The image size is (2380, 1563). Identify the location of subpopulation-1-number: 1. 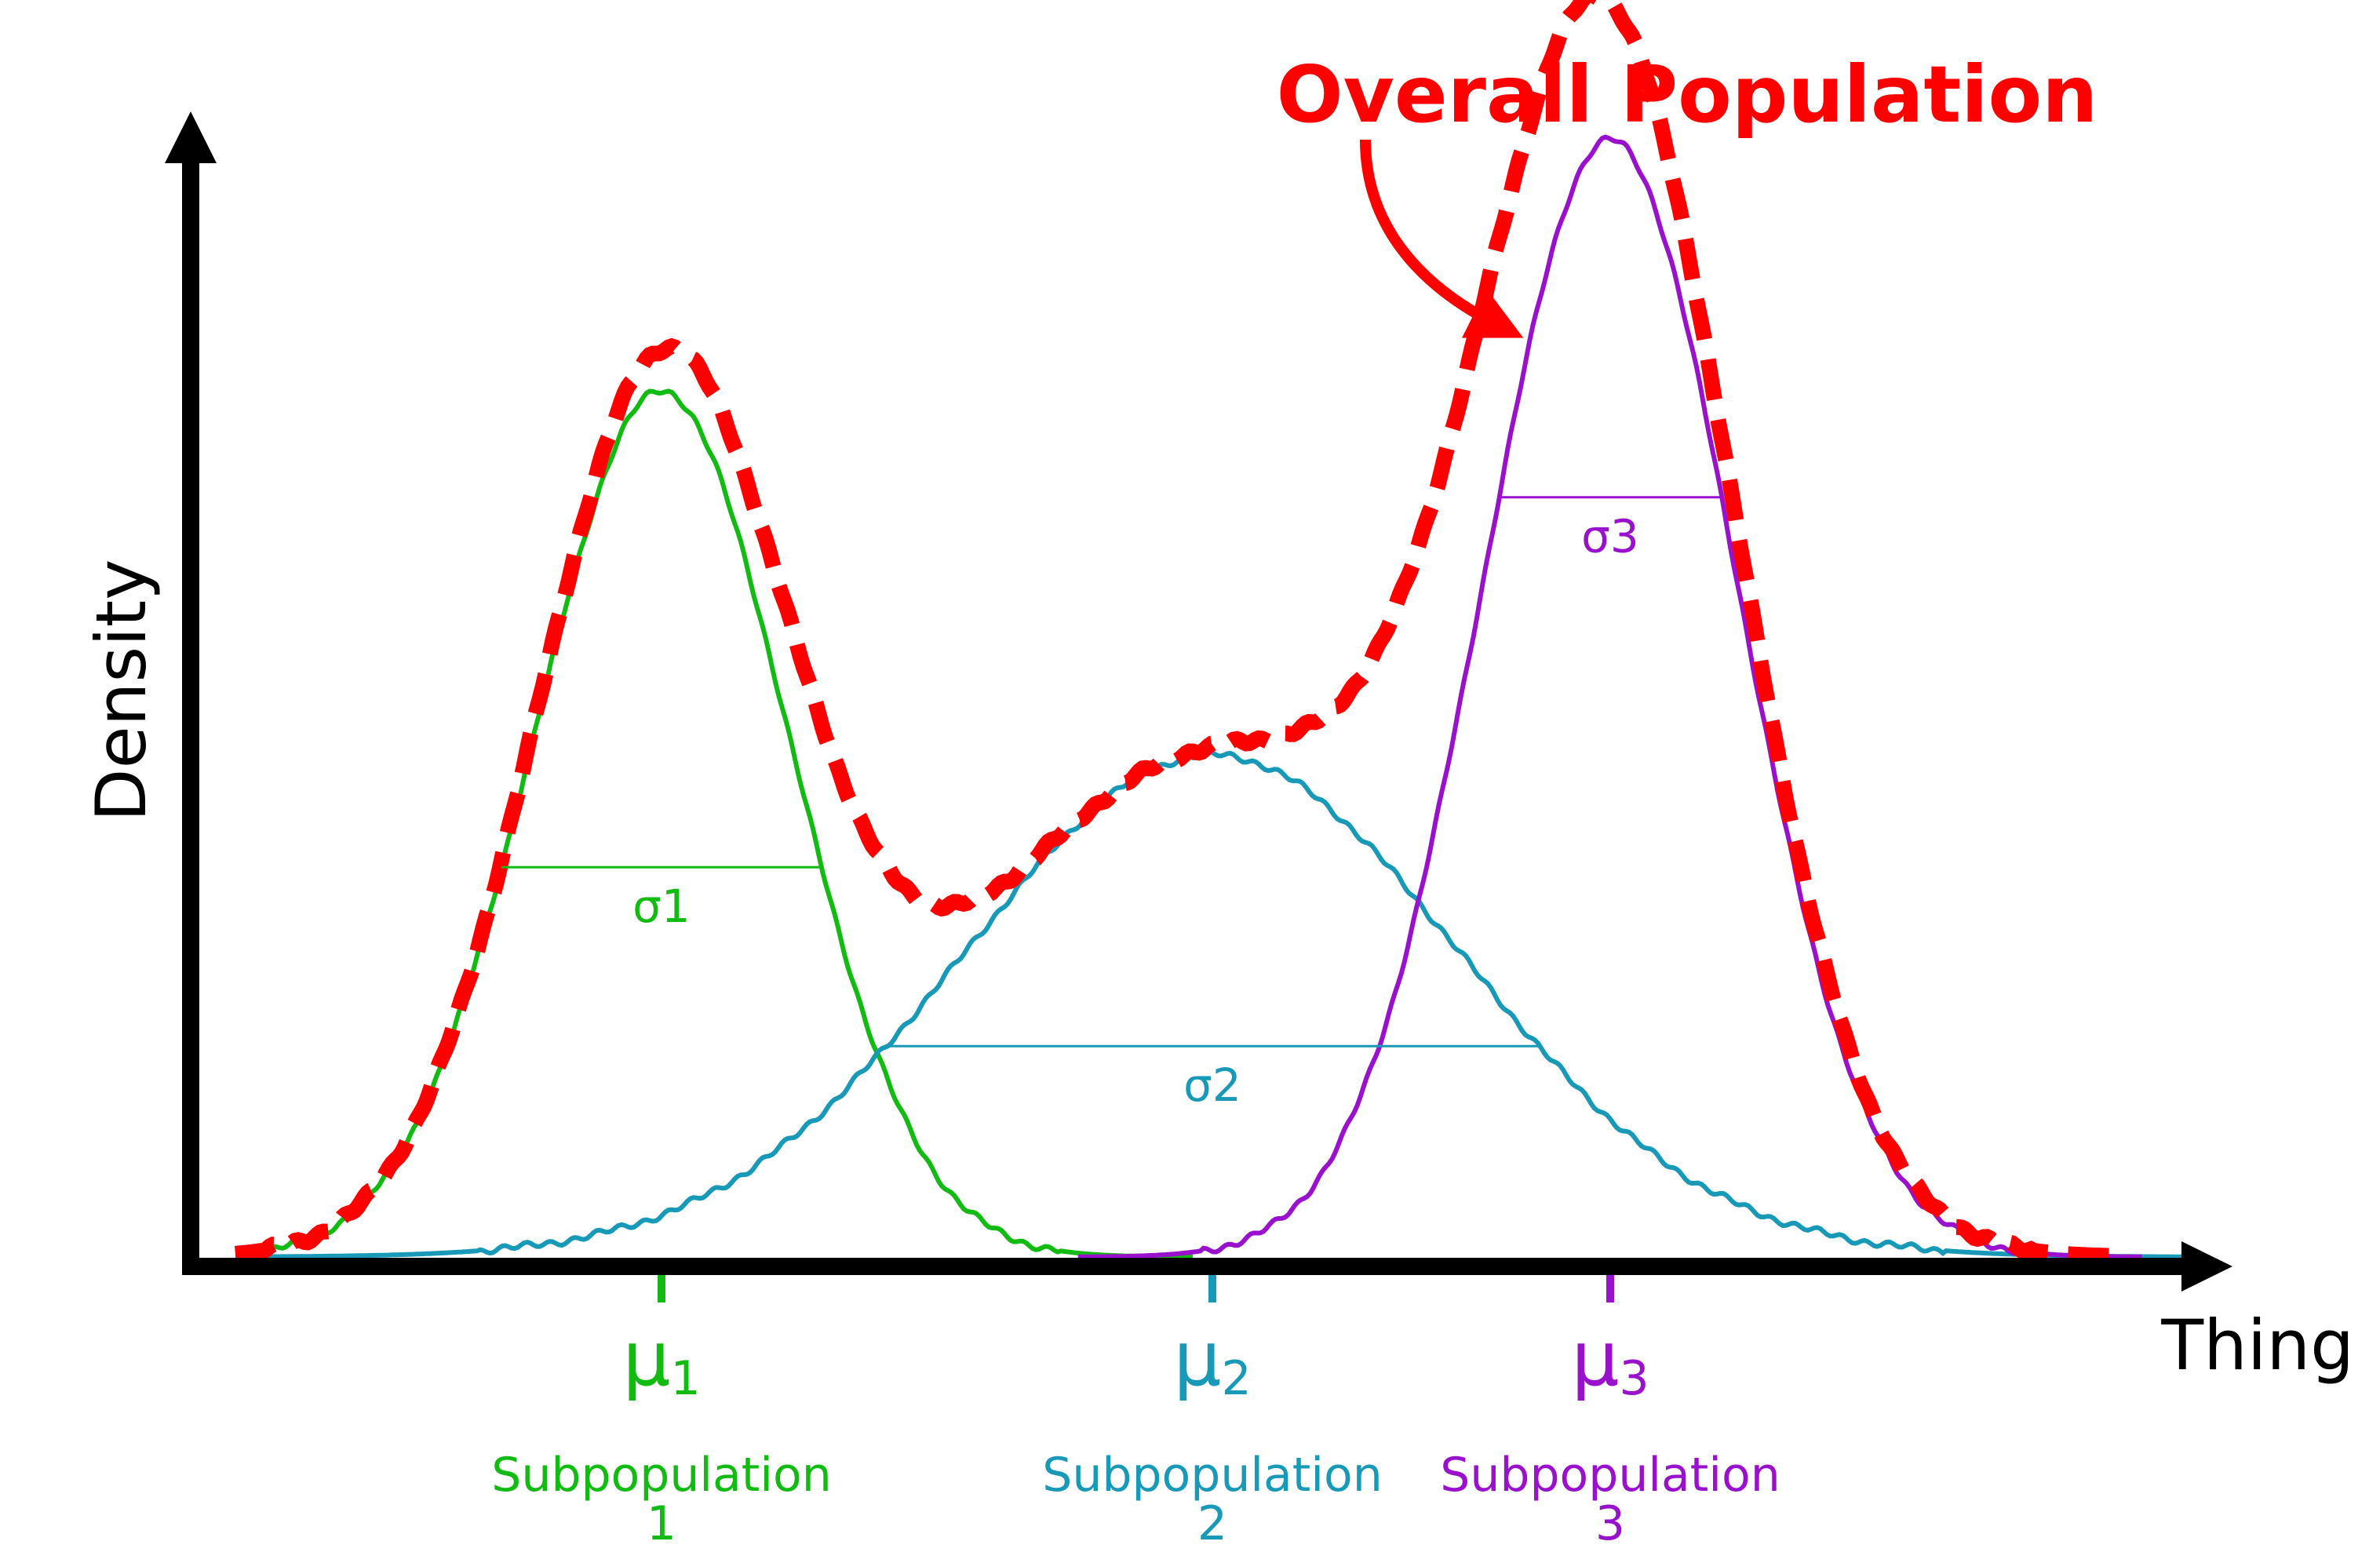
(661, 1523).